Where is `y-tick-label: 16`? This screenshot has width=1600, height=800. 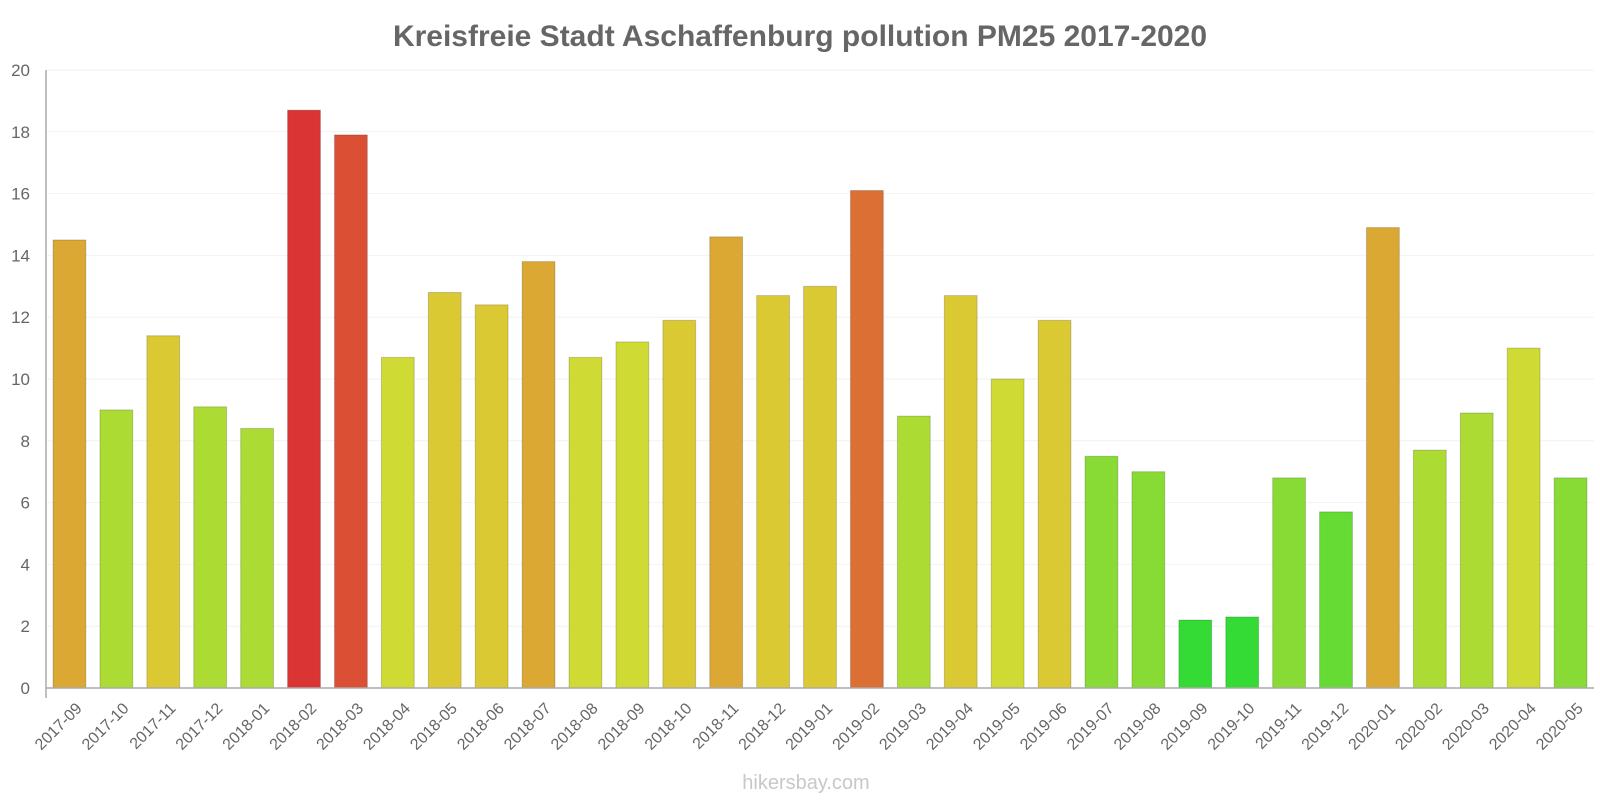 y-tick-label: 16 is located at coordinates (20, 194).